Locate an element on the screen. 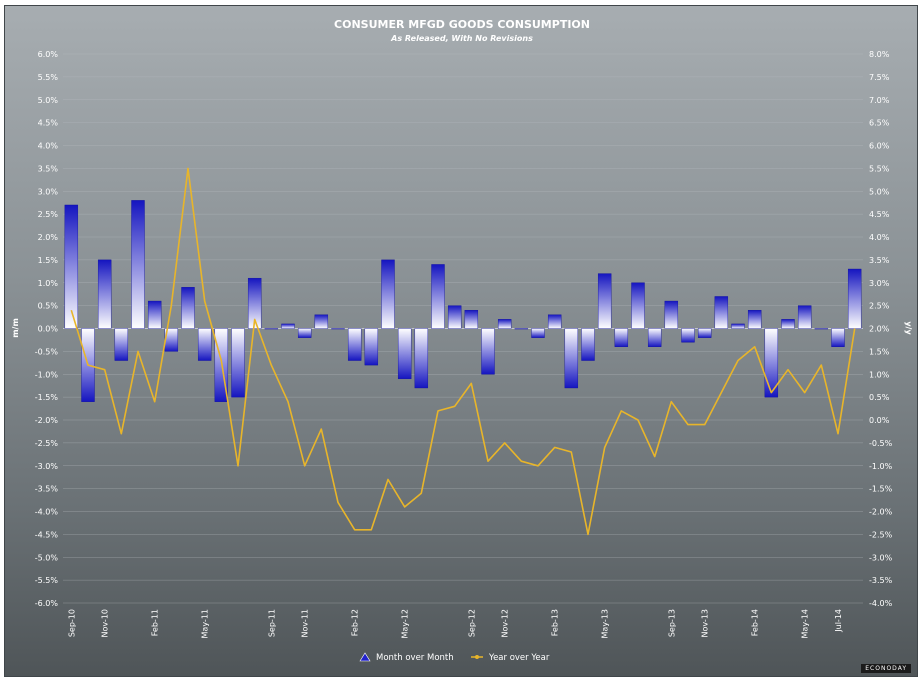 The height and width of the screenshot is (683, 923). right-axis-title: y/y is located at coordinates (908, 328).